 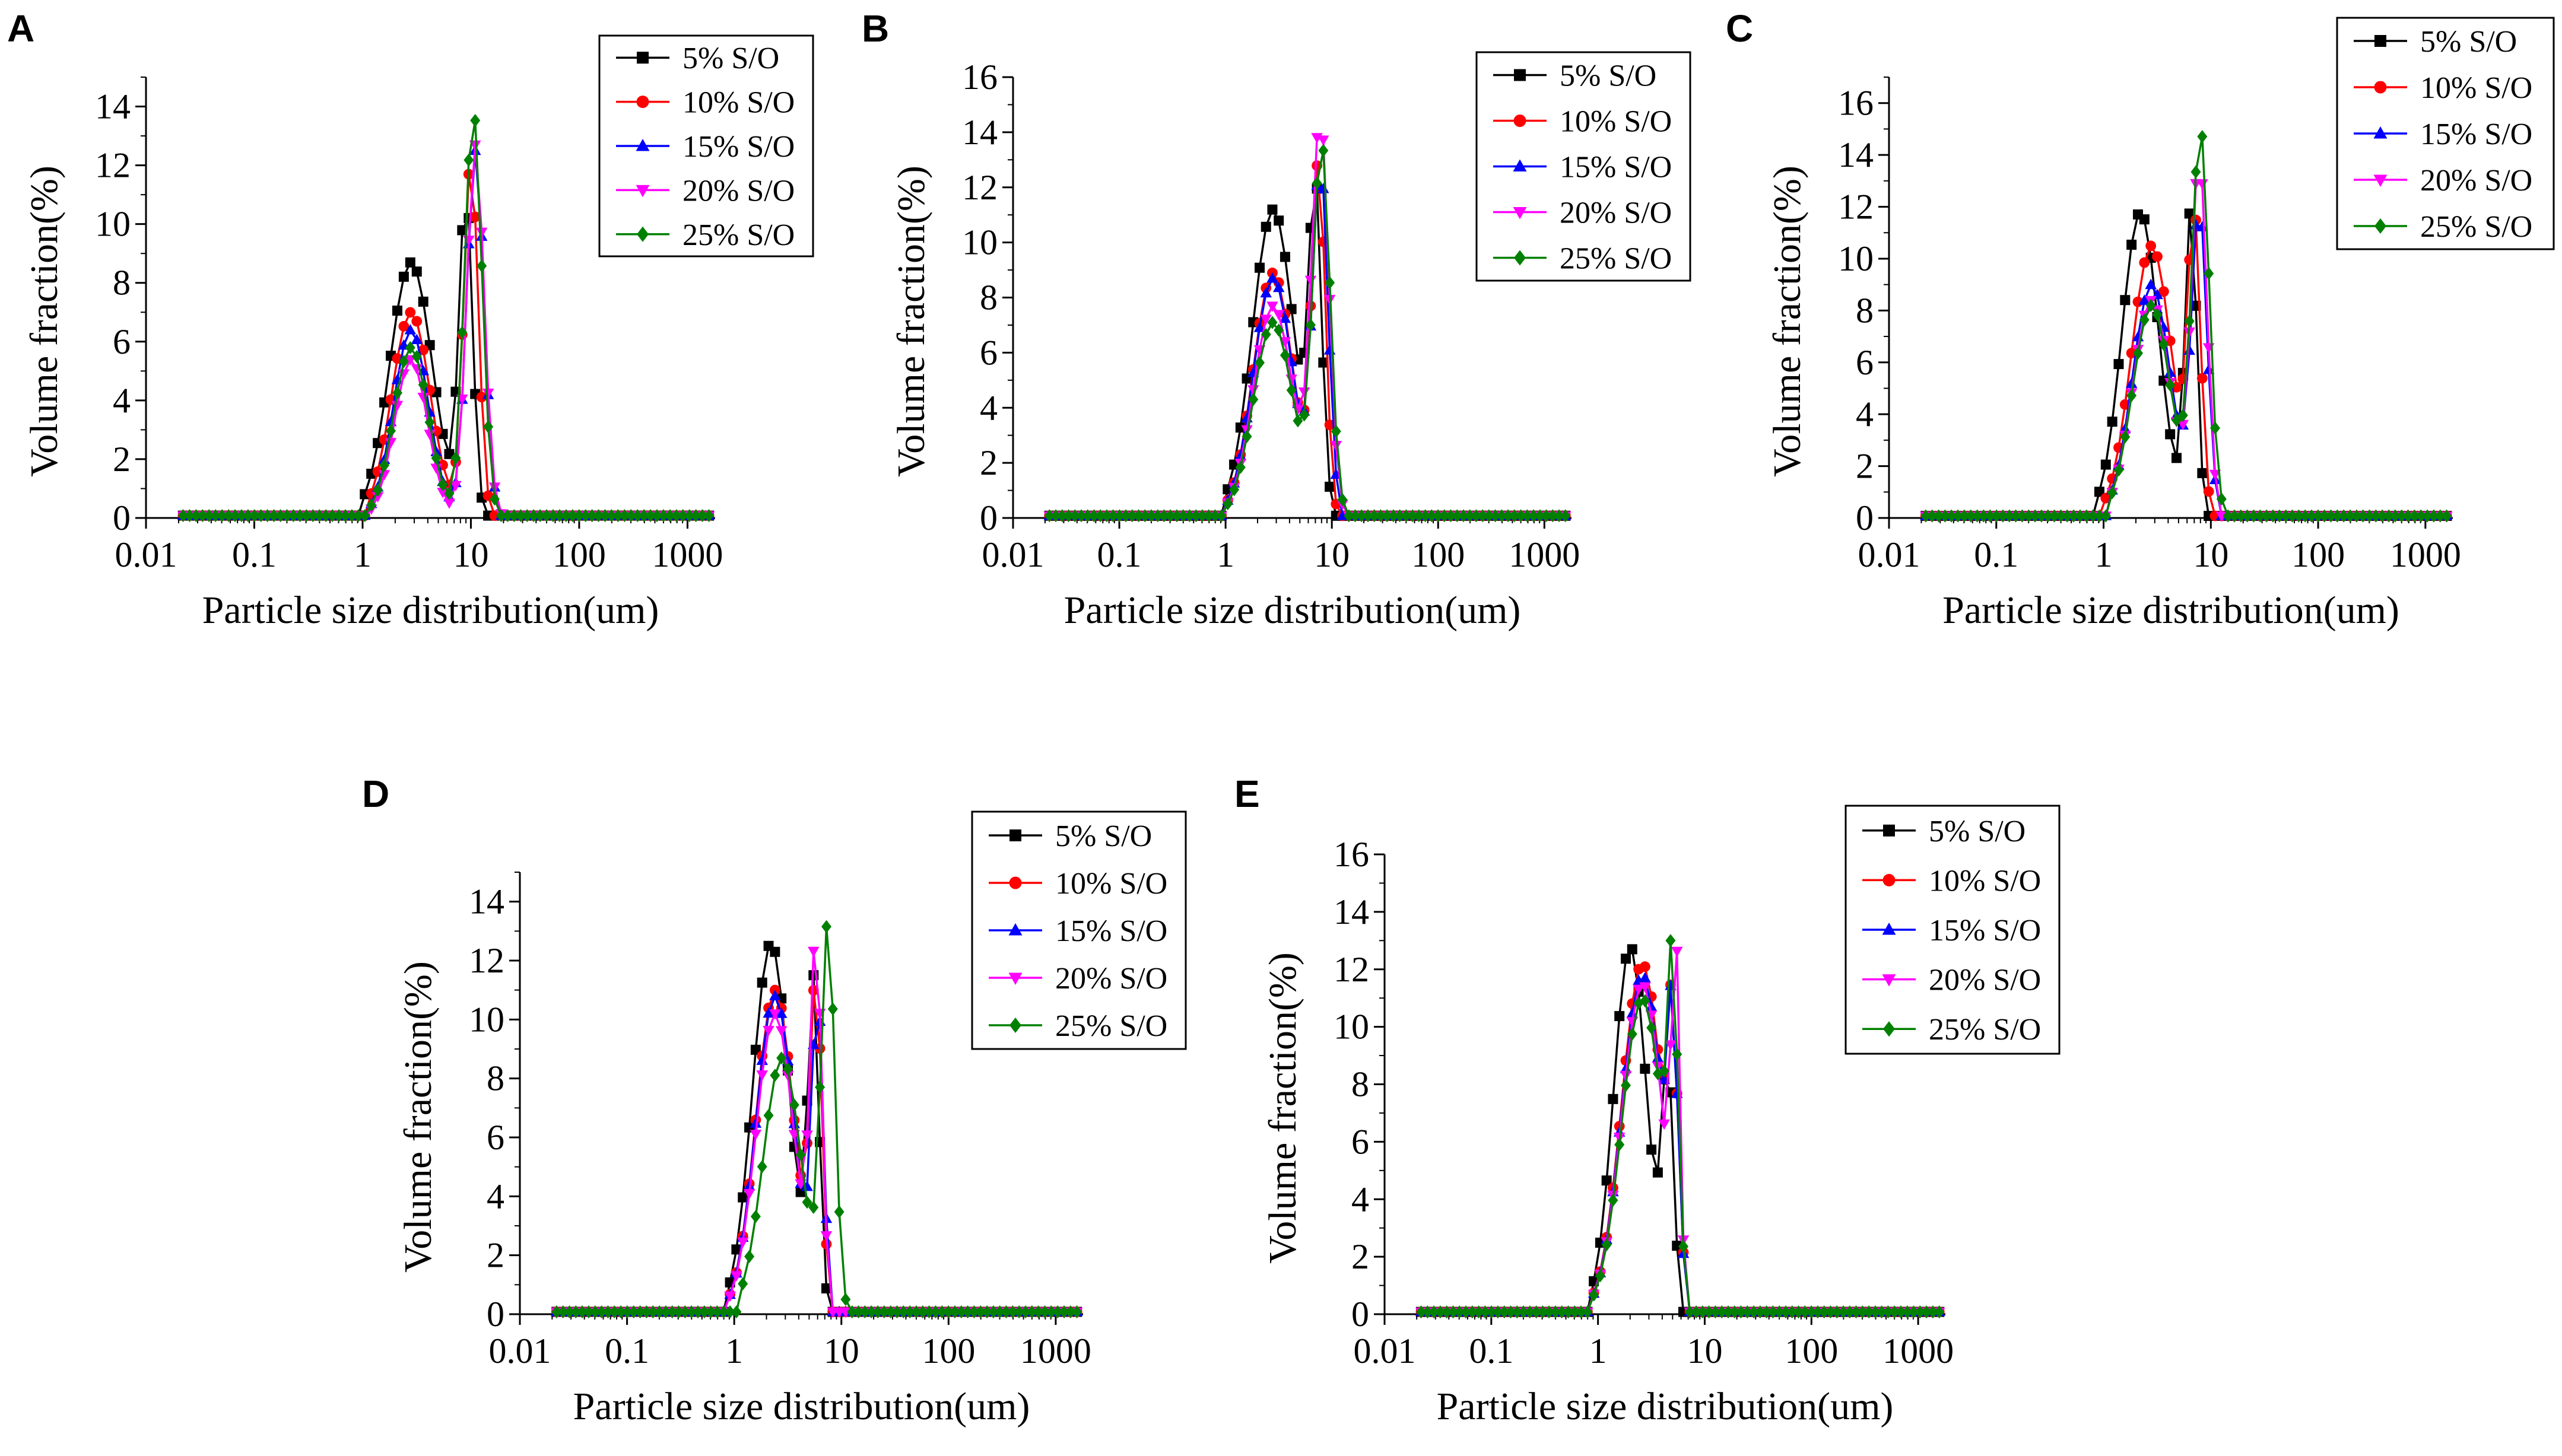 What do you see at coordinates (113, 106) in the screenshot?
I see `y-tick-label: 14` at bounding box center [113, 106].